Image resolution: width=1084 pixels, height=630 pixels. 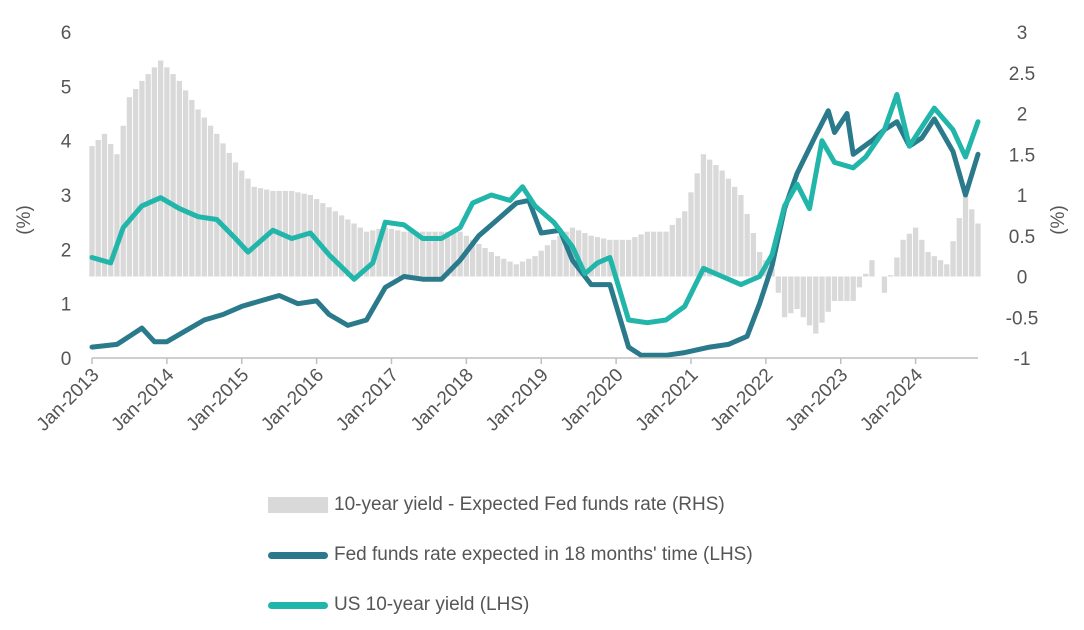 What do you see at coordinates (517, 400) in the screenshot?
I see `x-tick-label: Jan-2019` at bounding box center [517, 400].